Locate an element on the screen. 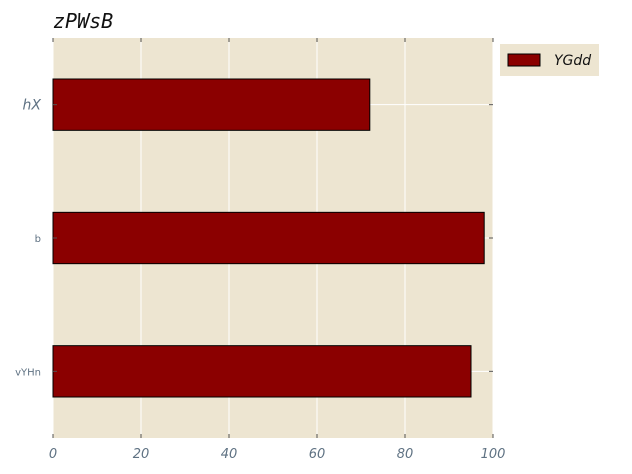 Image resolution: width=632 pixels, height=474 pixels. bar-vYHn is located at coordinates (262, 371).